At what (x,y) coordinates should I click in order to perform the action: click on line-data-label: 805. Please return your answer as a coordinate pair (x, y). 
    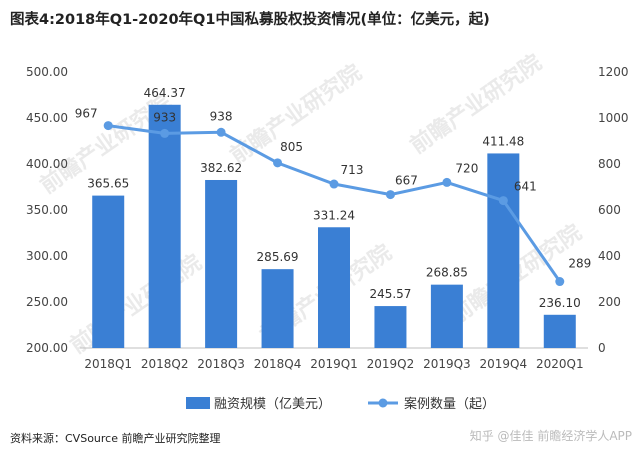
    Looking at the image, I should click on (291, 147).